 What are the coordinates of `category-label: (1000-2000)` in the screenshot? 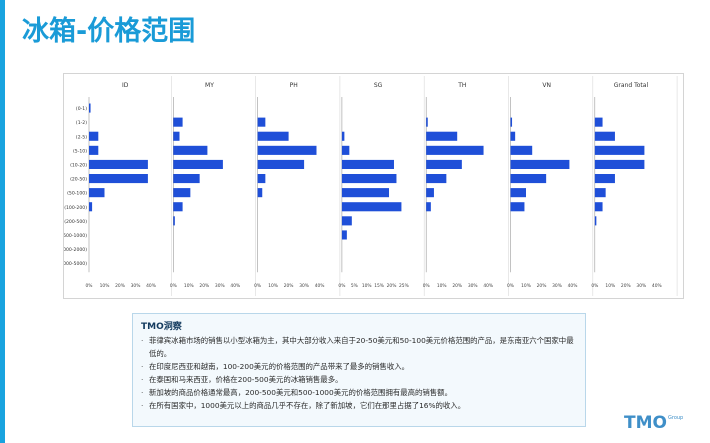 It's located at (75, 250).